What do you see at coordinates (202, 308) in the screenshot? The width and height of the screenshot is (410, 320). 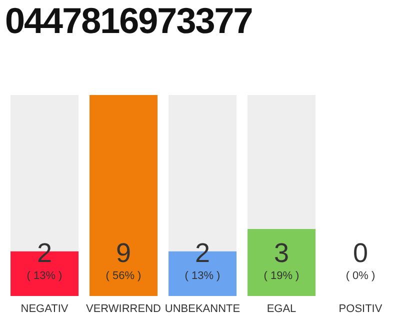 I see `x-tick-label: UNBEKANNTE` at bounding box center [202, 308].